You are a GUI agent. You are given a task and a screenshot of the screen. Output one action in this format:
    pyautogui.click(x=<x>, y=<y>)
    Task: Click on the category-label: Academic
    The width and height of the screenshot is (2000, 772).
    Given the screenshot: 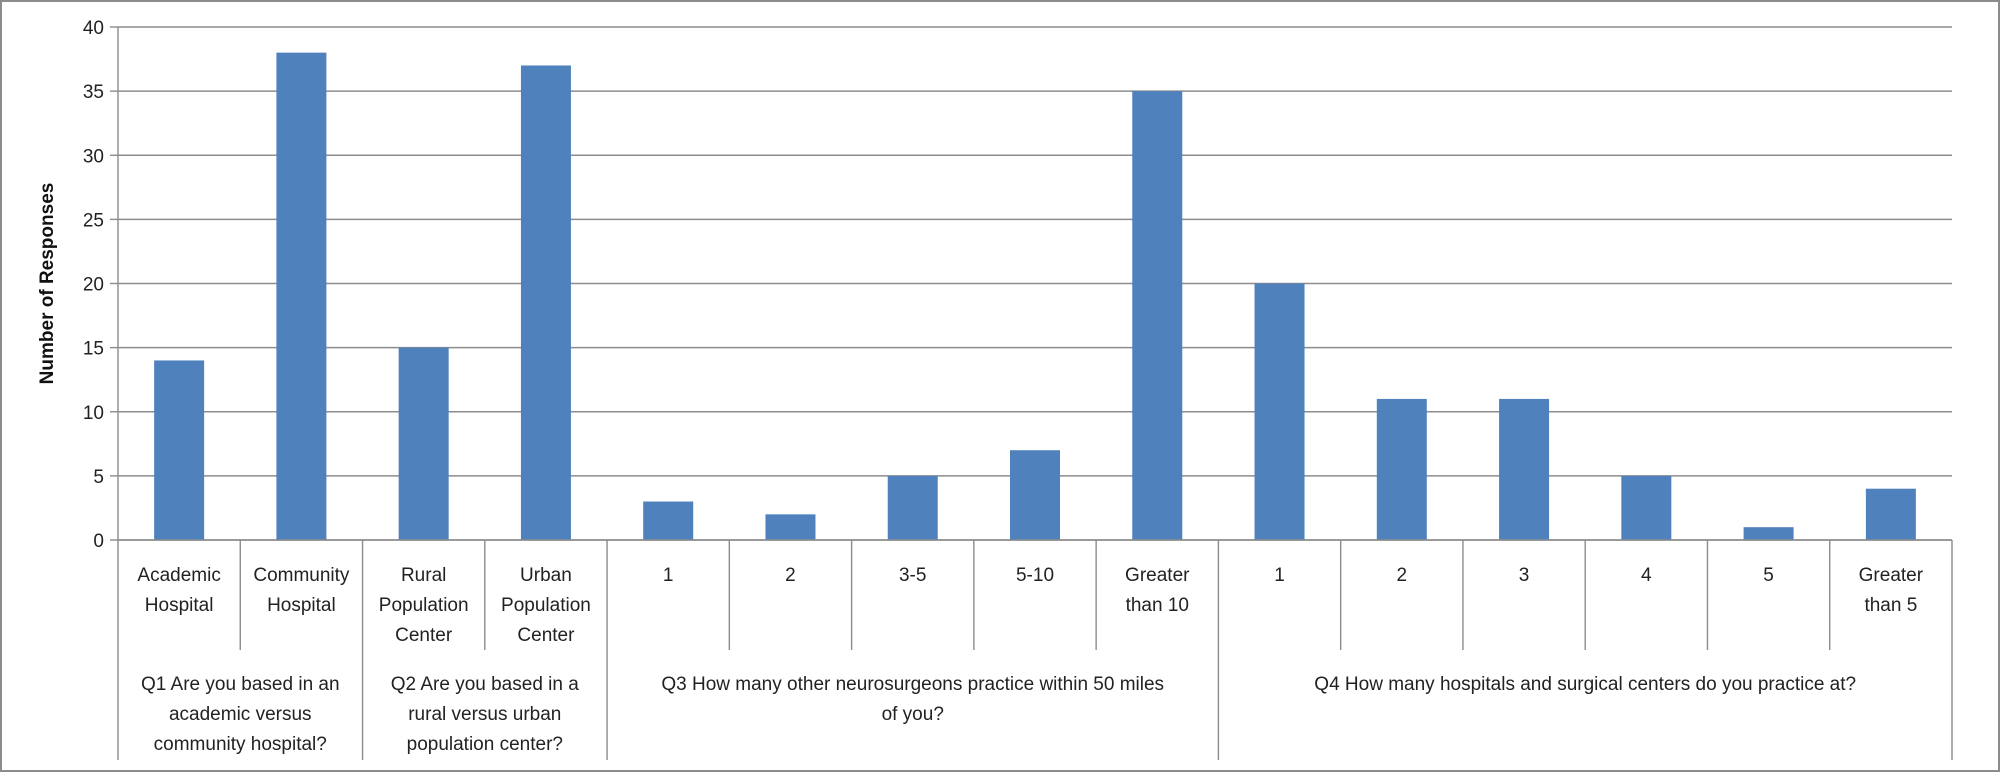 What is the action you would take?
    pyautogui.click(x=178, y=575)
    